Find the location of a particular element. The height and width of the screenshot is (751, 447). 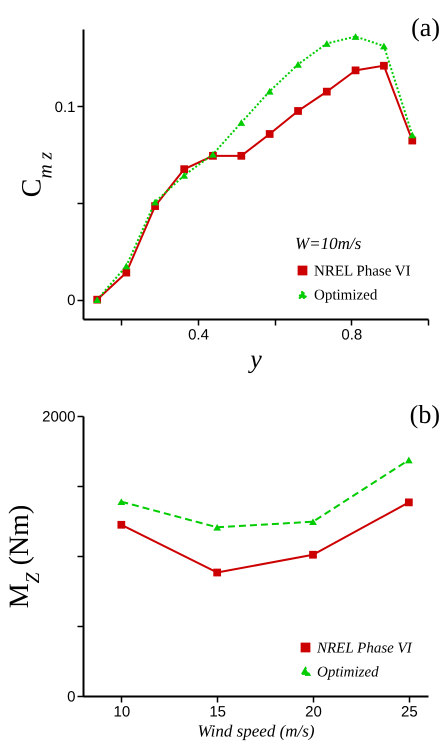

x-axis-title: y is located at coordinates (254, 359).